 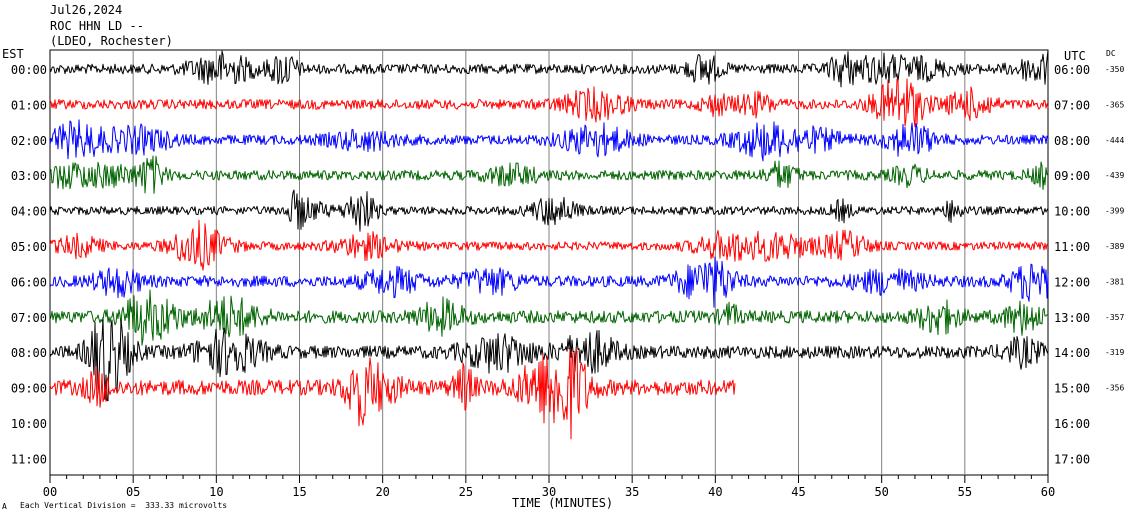 What do you see at coordinates (29, 105) in the screenshot?
I see `est-hour-label: 01:00` at bounding box center [29, 105].